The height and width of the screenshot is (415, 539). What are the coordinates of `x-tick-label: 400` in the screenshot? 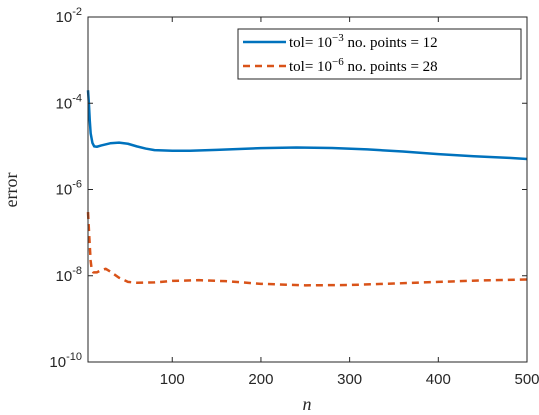 It's located at (438, 379).